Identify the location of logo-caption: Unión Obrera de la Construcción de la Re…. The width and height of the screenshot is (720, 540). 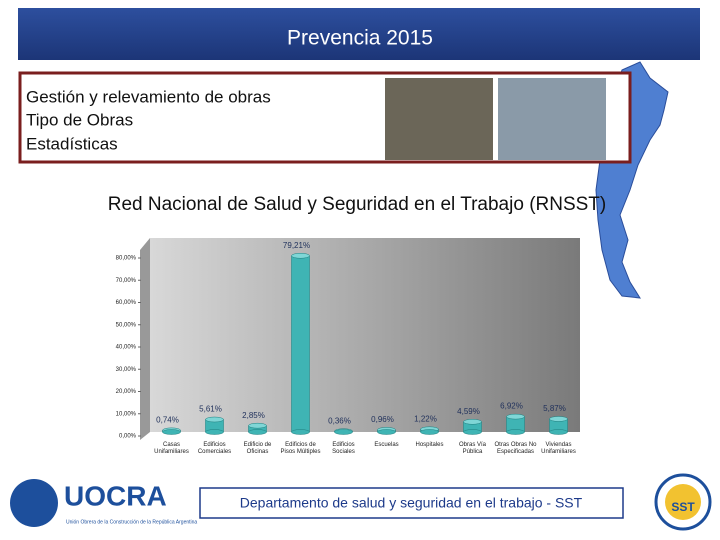
(131, 522).